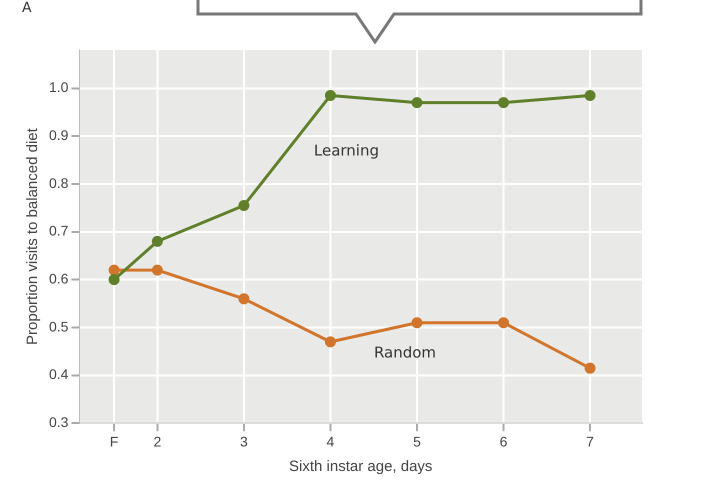  I want to click on y-tick-label: 0.6, so click(58, 278).